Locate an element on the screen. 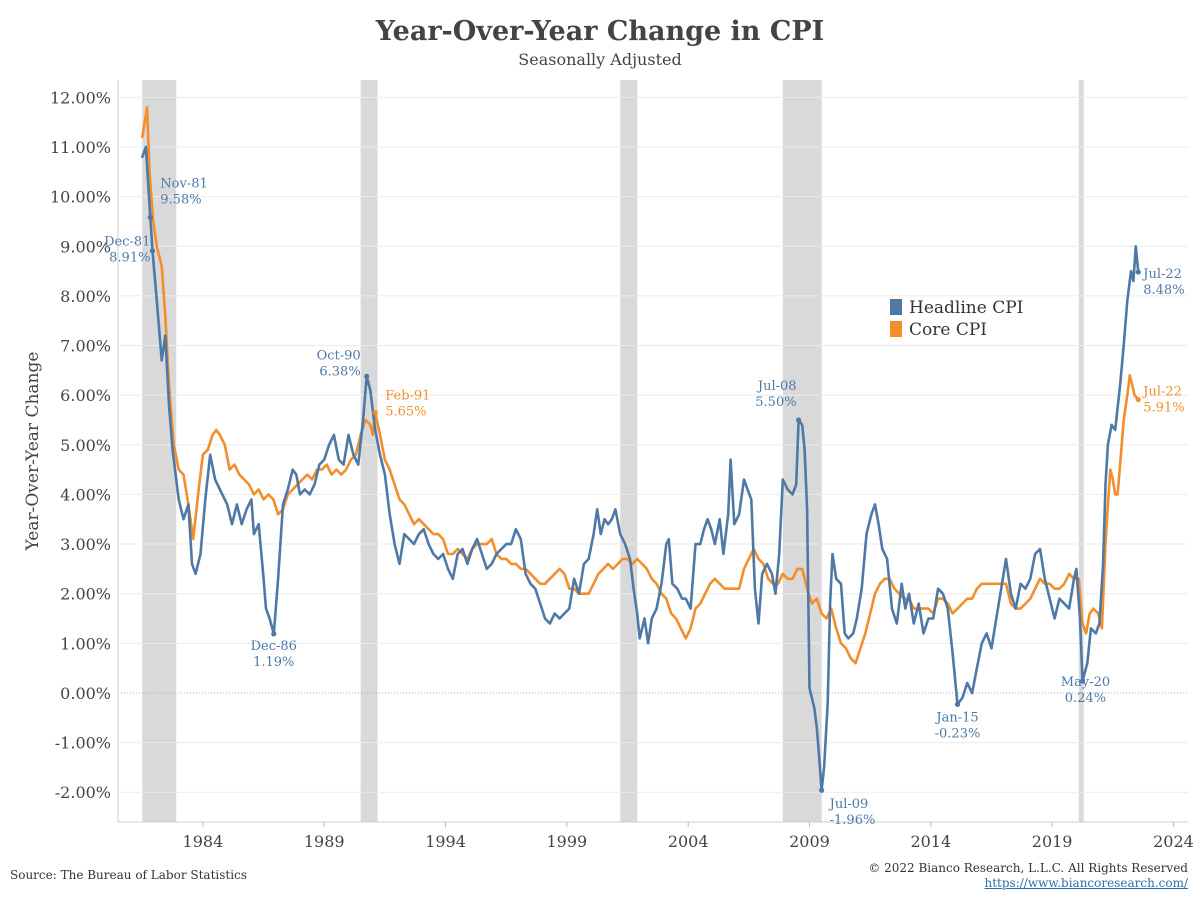 The width and height of the screenshot is (1200, 900). annotation-date: Jul-08 is located at coordinates (776, 386).